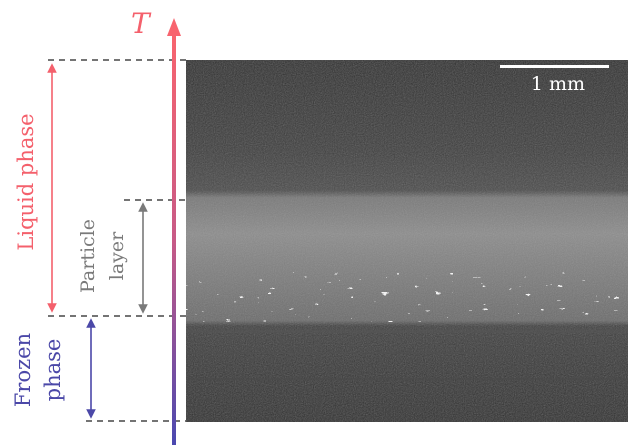  I want to click on liquid-phase-label: Liquid phase, so click(26, 181).